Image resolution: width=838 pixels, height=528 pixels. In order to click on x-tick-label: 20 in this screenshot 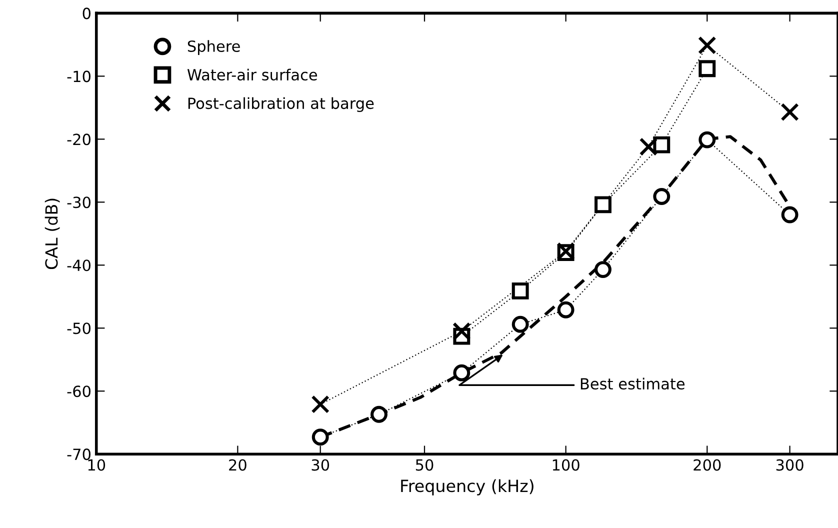, I will do `click(237, 465)`.